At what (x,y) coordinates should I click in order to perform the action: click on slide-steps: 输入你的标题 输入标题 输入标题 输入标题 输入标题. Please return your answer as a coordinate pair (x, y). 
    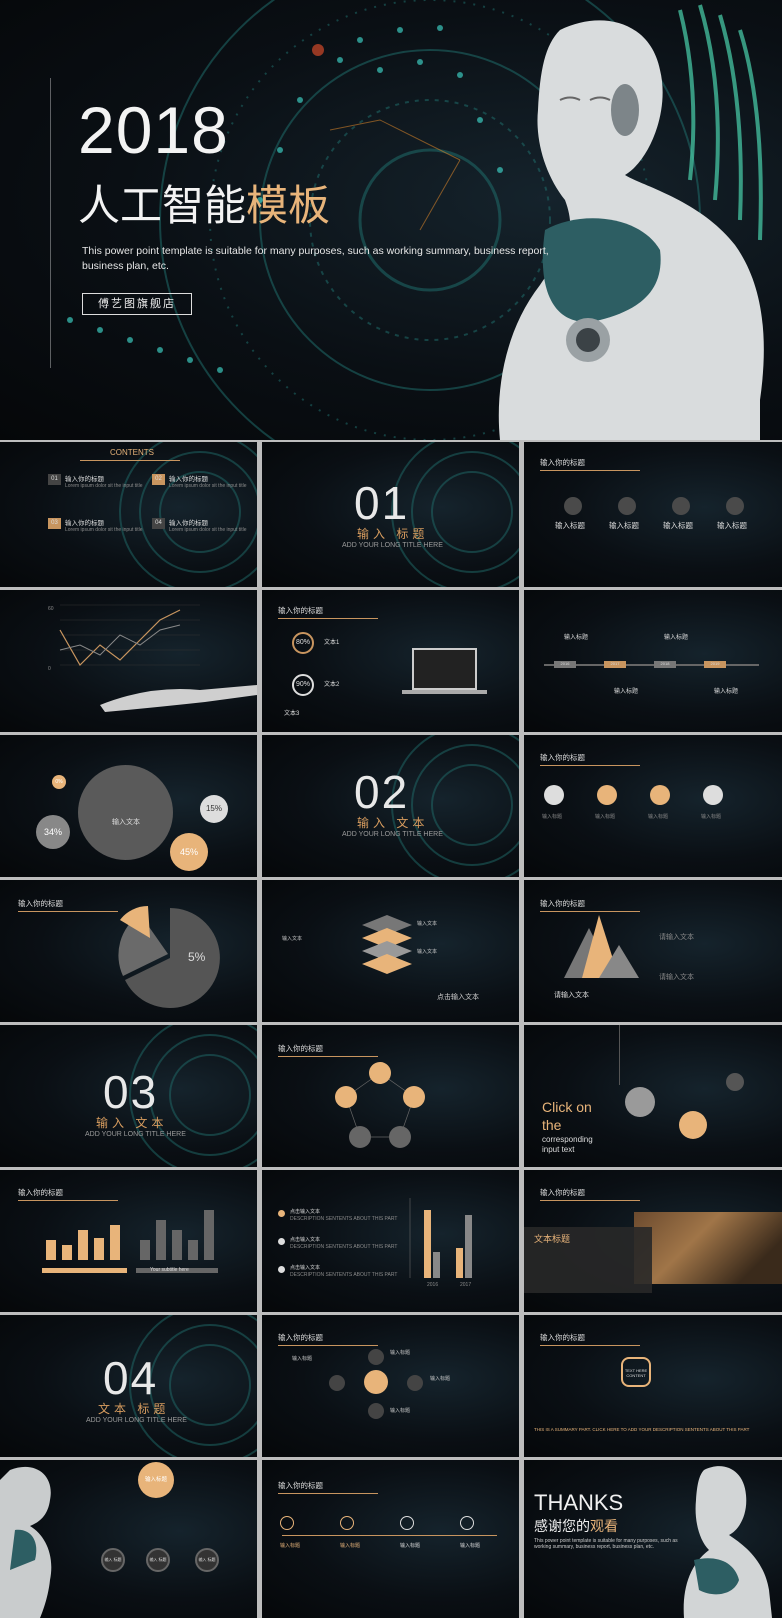
    Looking at the image, I should click on (390, 1539).